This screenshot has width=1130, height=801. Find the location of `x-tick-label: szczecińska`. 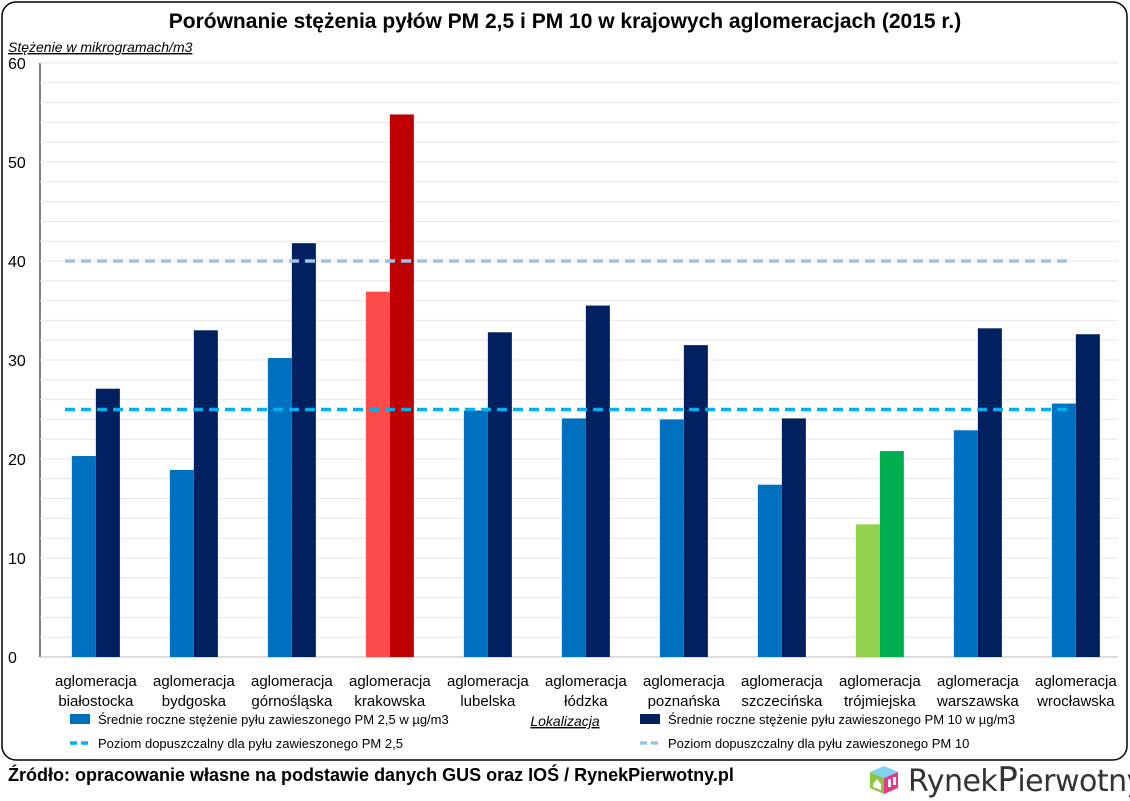

x-tick-label: szczecińska is located at coordinates (782, 701).